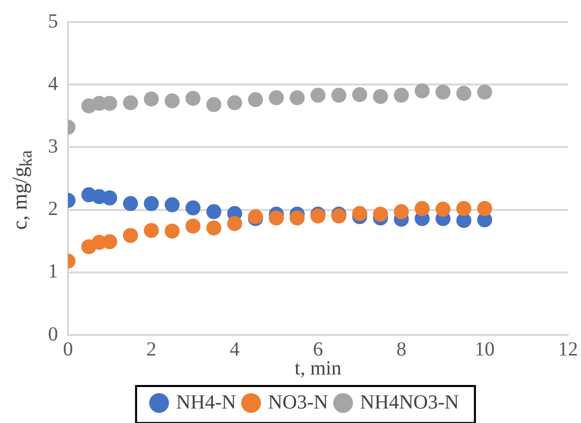 This screenshot has height=423, width=581. Describe the element at coordinates (53, 21) in the screenshot. I see `y-tick-label: 5` at that location.